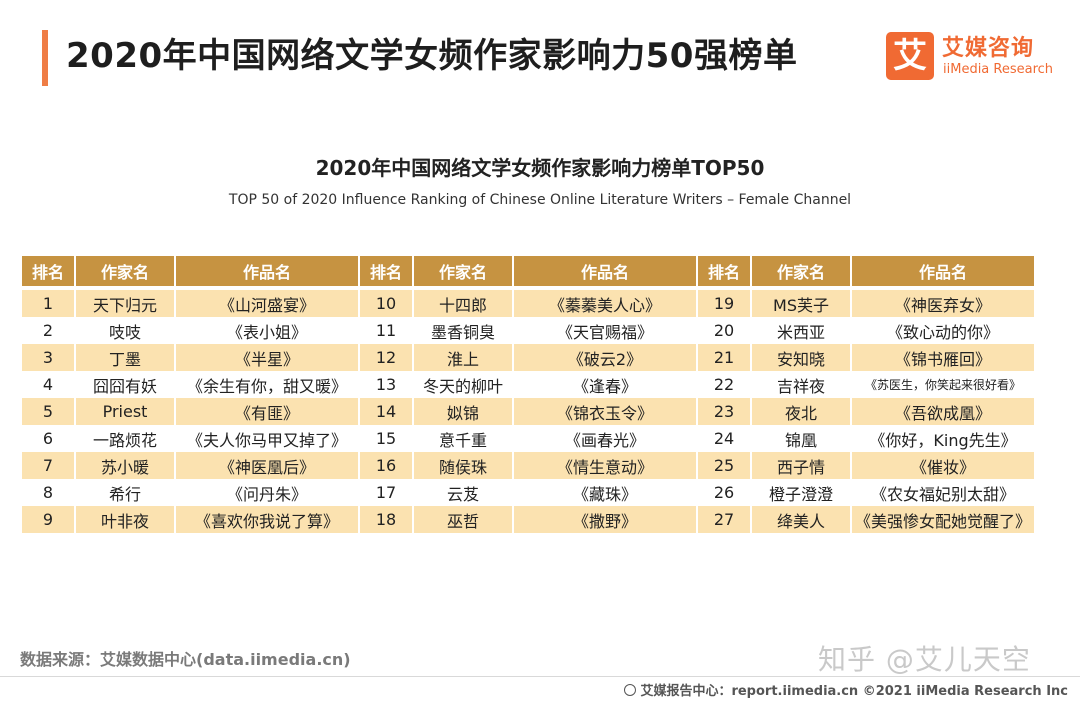 The height and width of the screenshot is (702, 1080). Describe the element at coordinates (801, 465) in the screenshot. I see `cell-author: 西子情` at that location.